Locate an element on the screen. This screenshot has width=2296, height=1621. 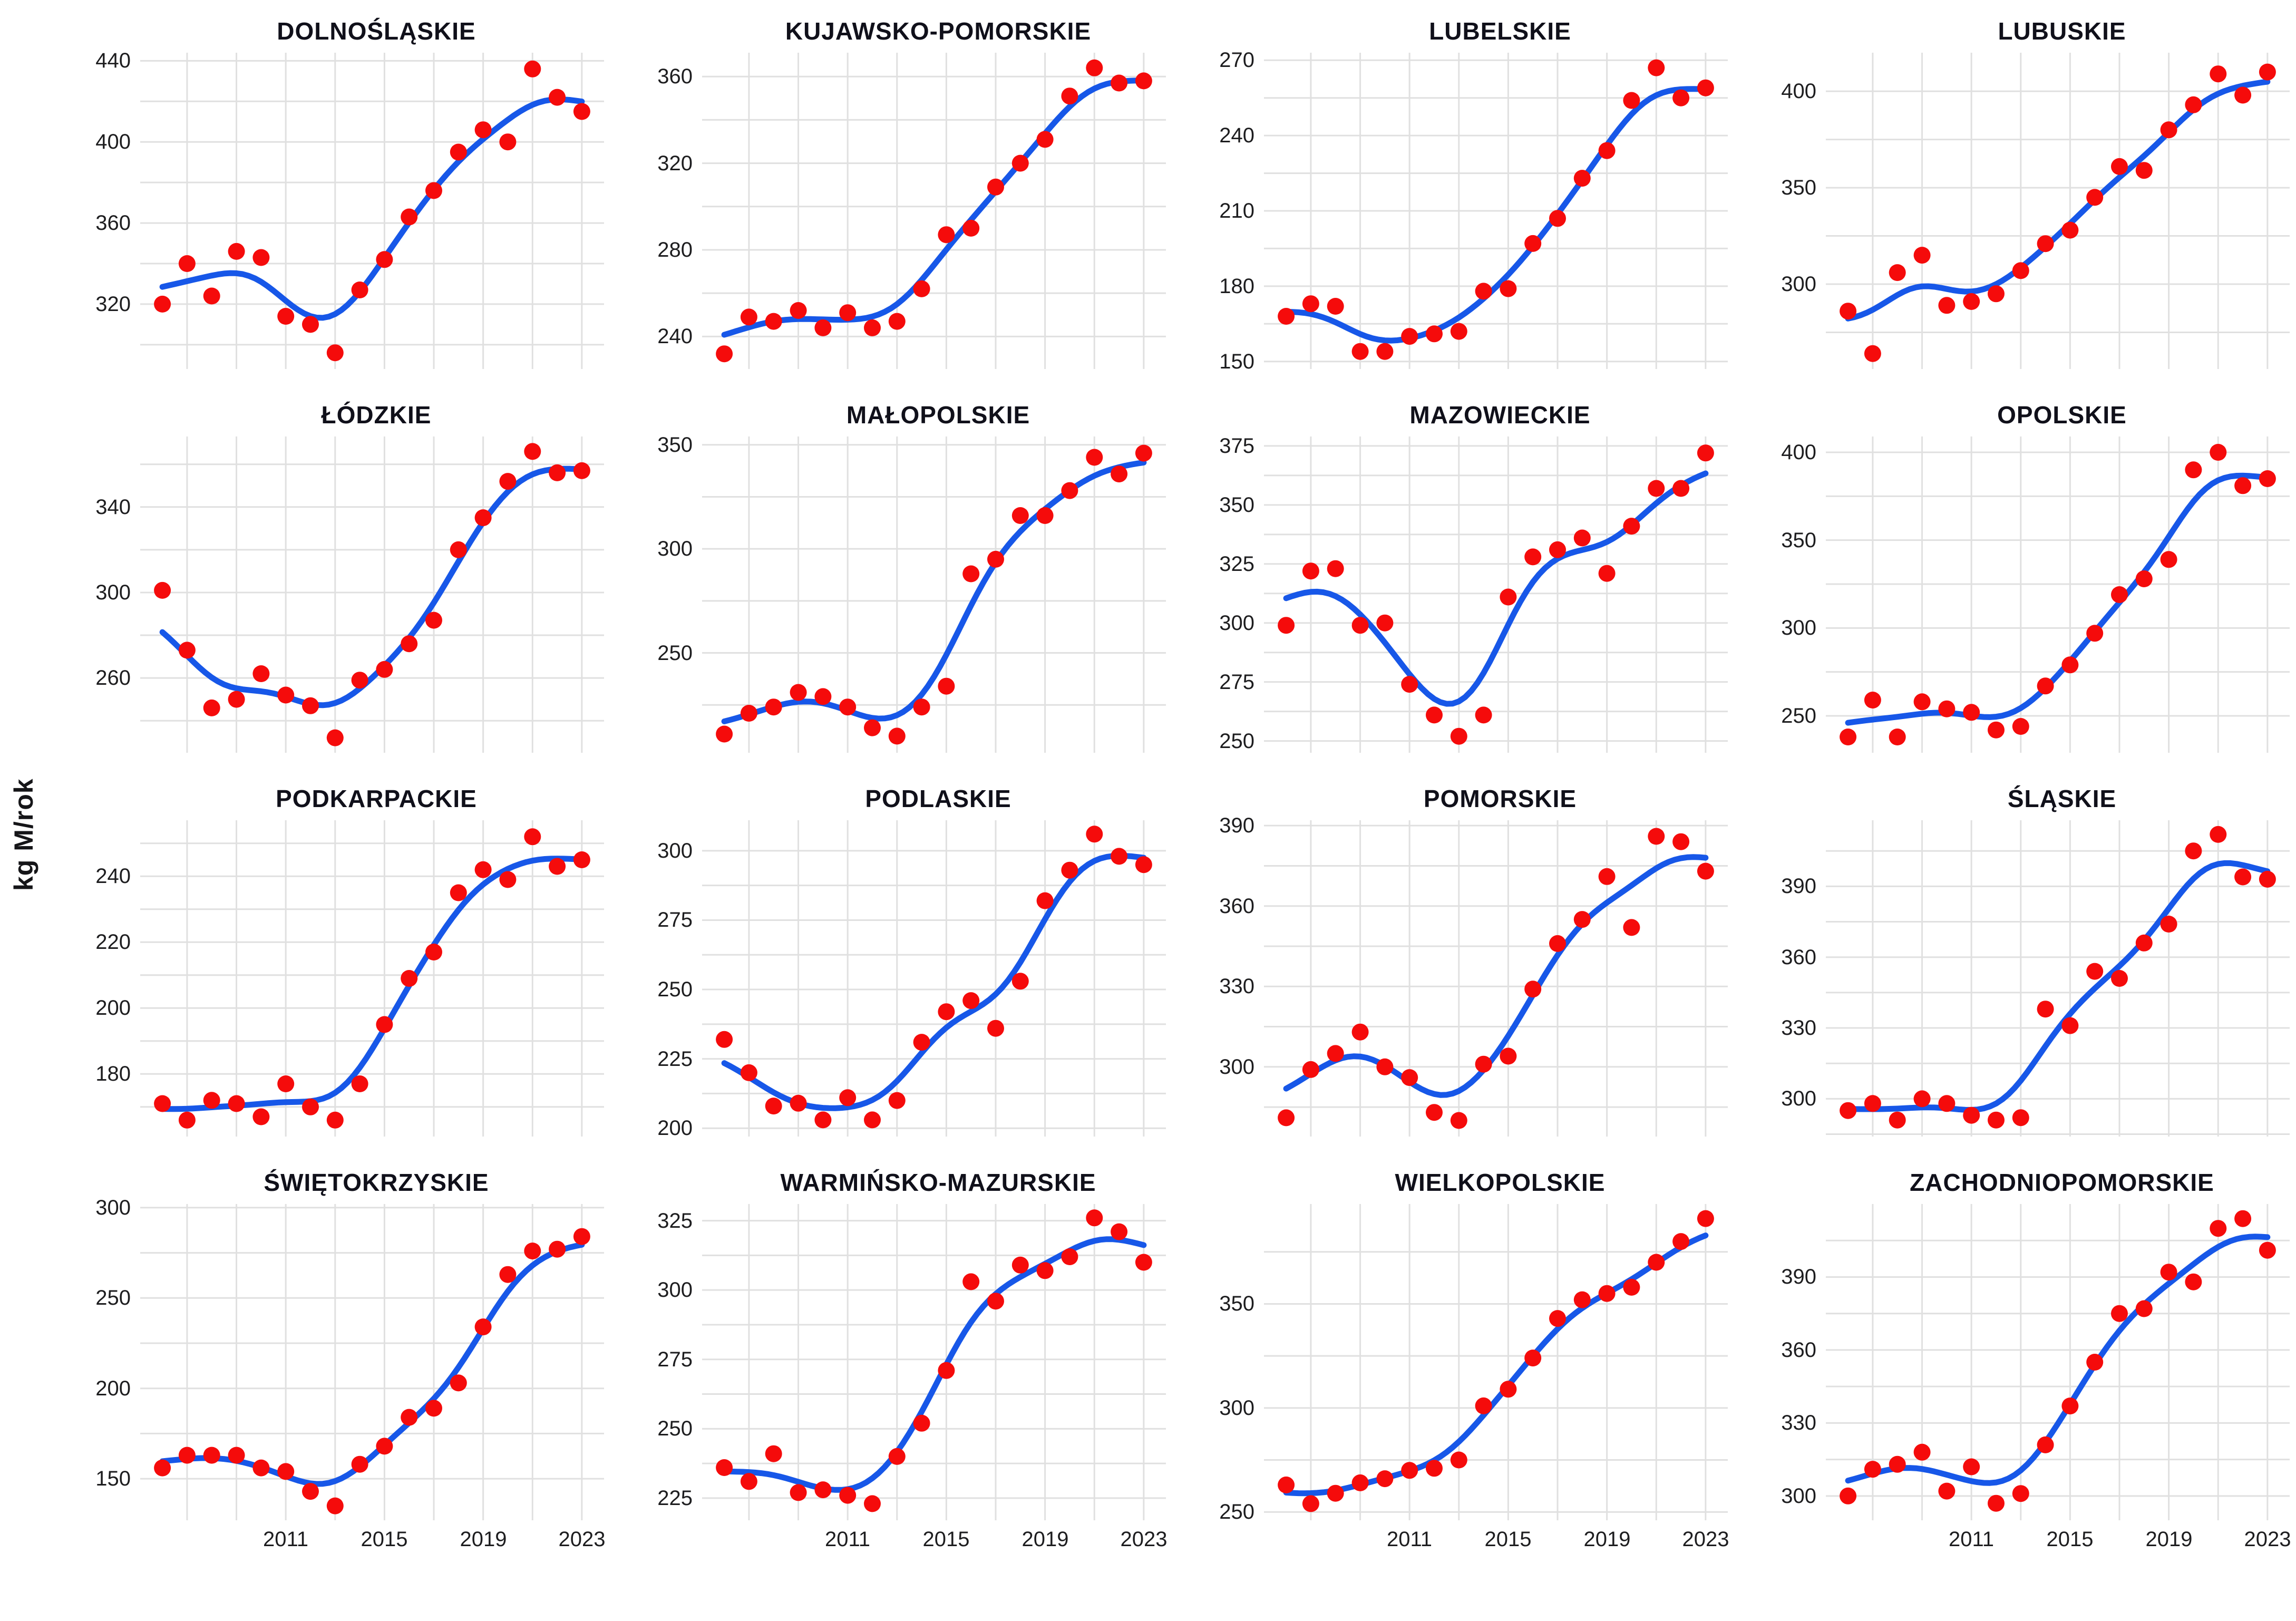
y-axis-title: kg M/rok is located at coordinates (24, 834).